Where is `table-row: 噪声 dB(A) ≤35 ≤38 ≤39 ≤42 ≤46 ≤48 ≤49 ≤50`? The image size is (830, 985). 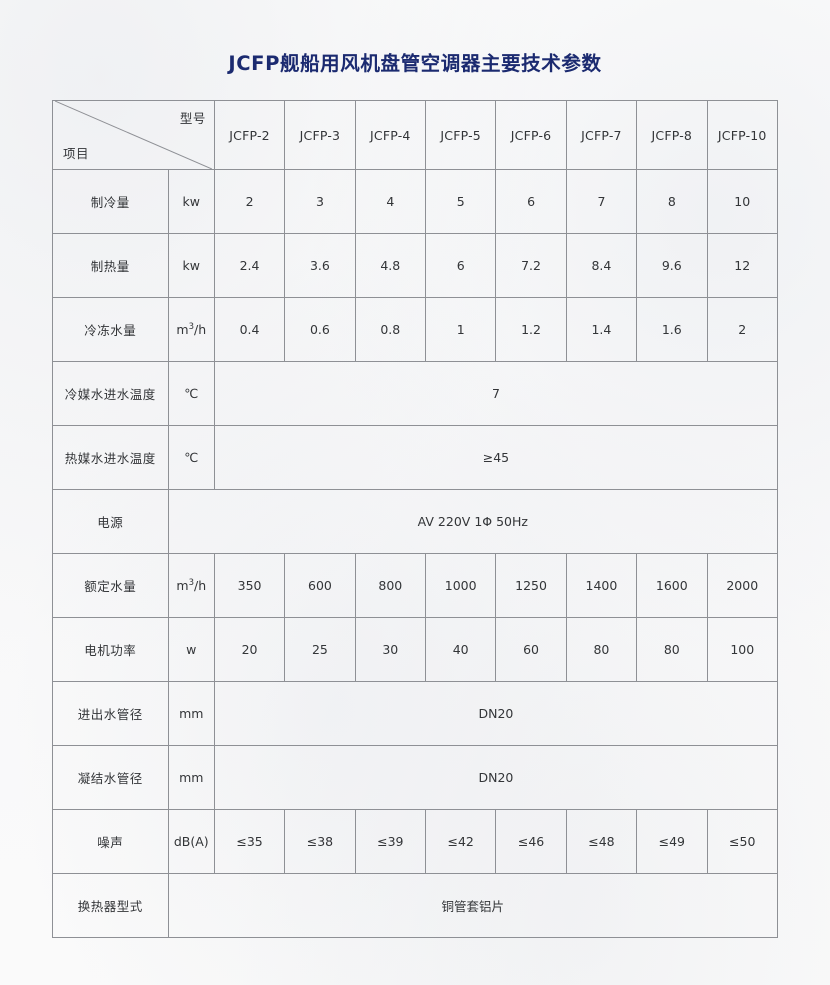 table-row: 噪声 dB(A) ≤35 ≤38 ≤39 ≤42 ≤46 ≤48 ≤49 ≤50 is located at coordinates (415, 841).